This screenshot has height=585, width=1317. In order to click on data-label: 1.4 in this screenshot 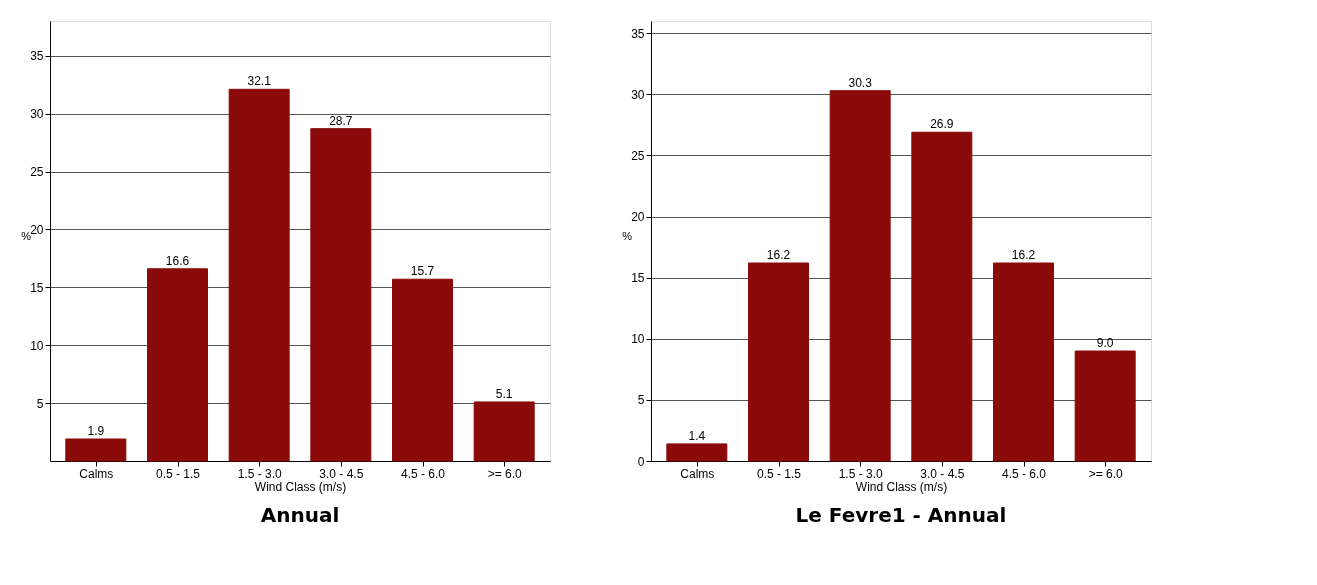, I will do `click(697, 435)`.